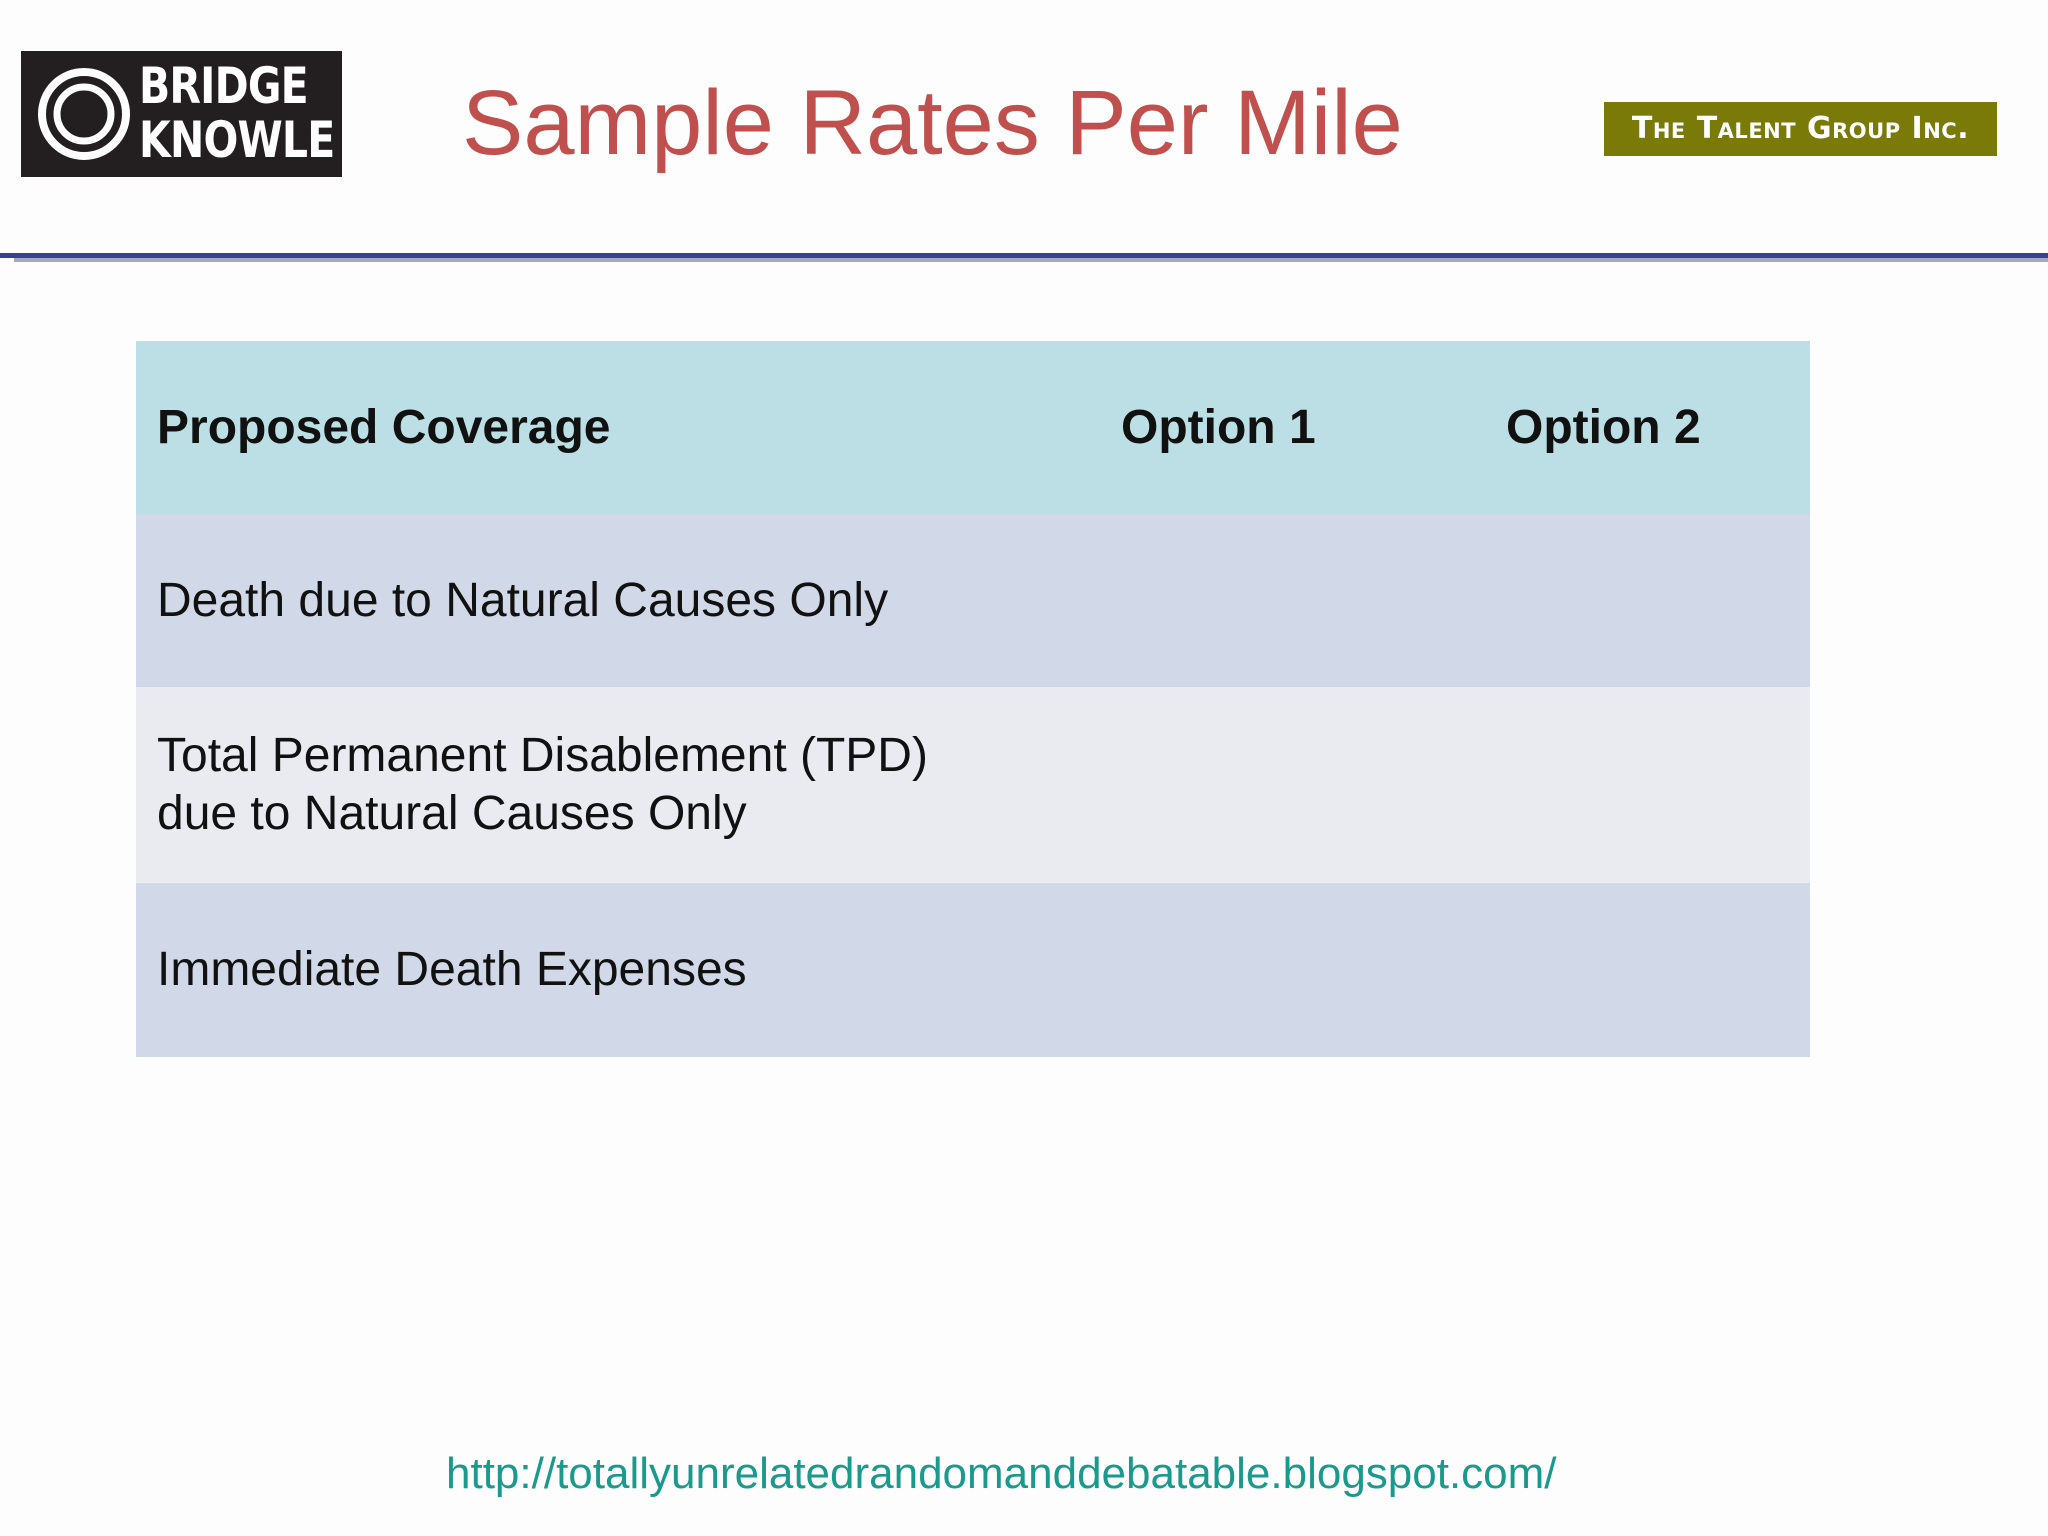 The image size is (2048, 1536). What do you see at coordinates (932, 123) in the screenshot?
I see `slide-title: Sample Rates Per Mile` at bounding box center [932, 123].